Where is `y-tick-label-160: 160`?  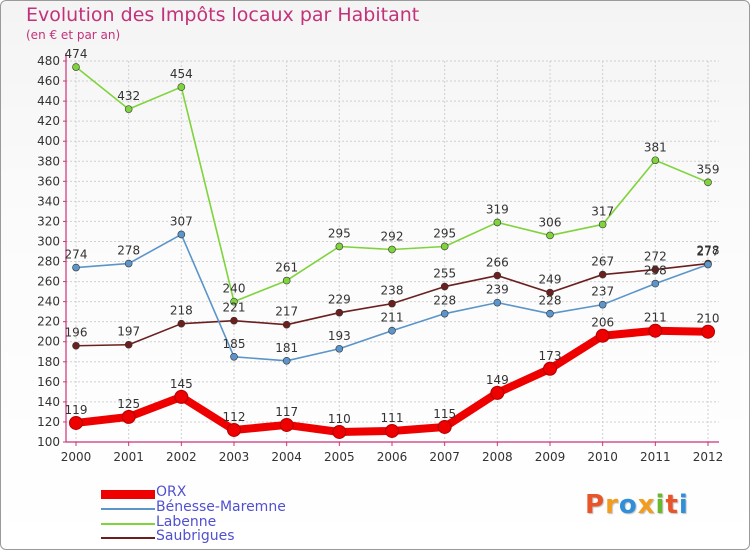
y-tick-label-160: 160 is located at coordinates (48, 382).